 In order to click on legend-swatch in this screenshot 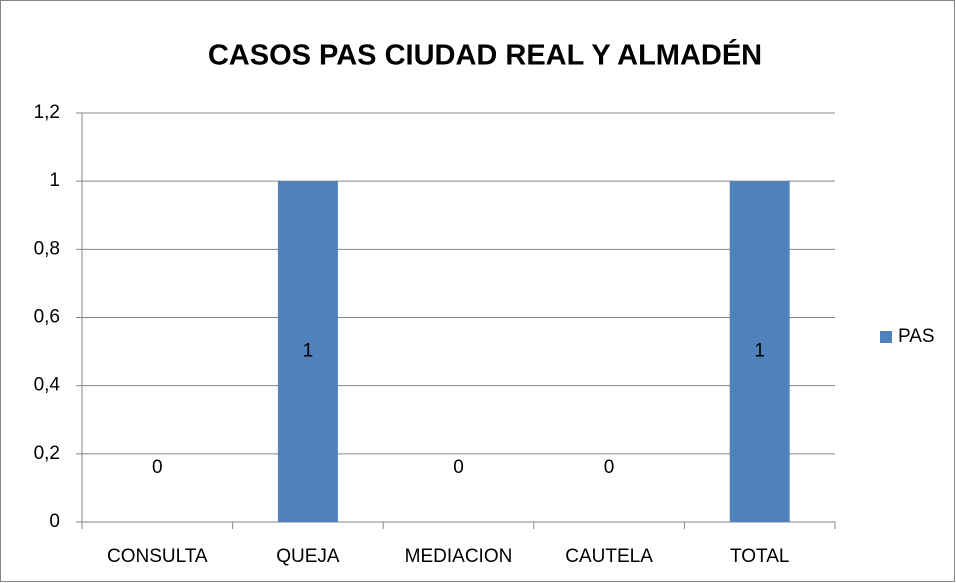, I will do `click(886, 337)`.